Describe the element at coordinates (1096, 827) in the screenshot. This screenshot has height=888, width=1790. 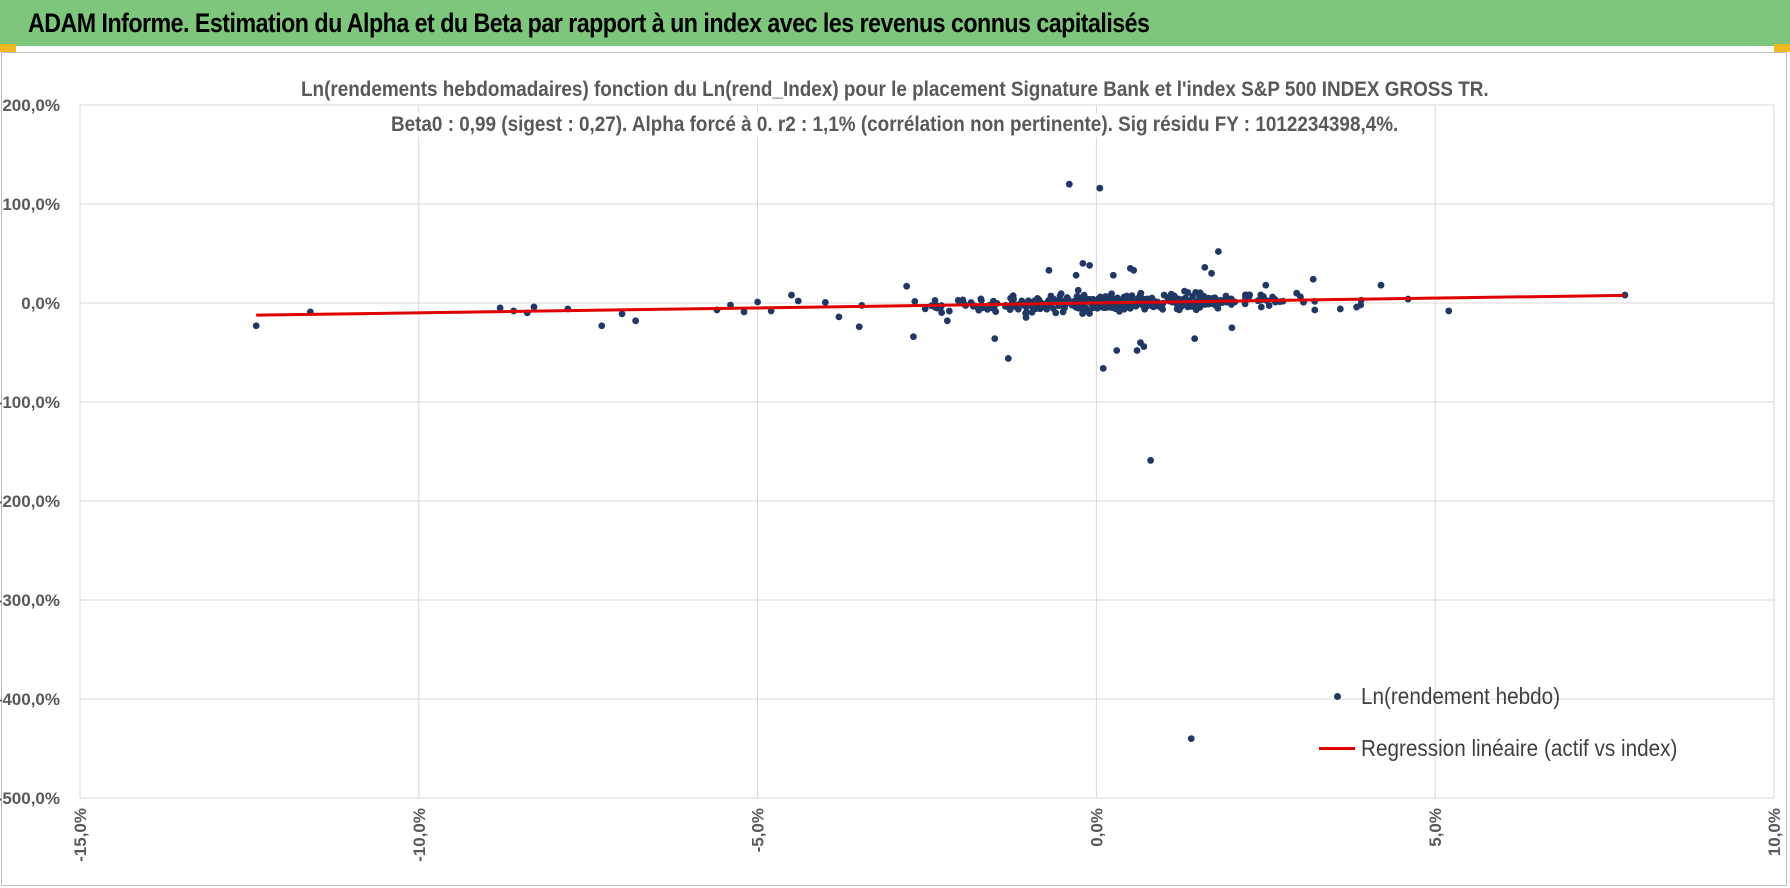
I see `x-tick-label: 0,0%` at that location.